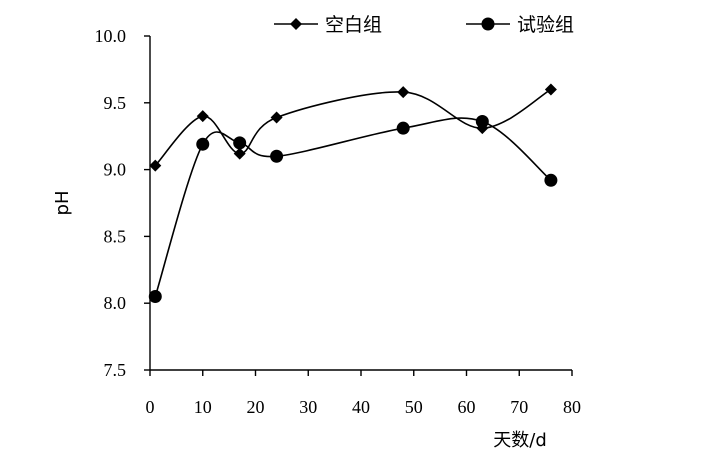  I want to click on legend-label: 试验组, so click(545, 25).